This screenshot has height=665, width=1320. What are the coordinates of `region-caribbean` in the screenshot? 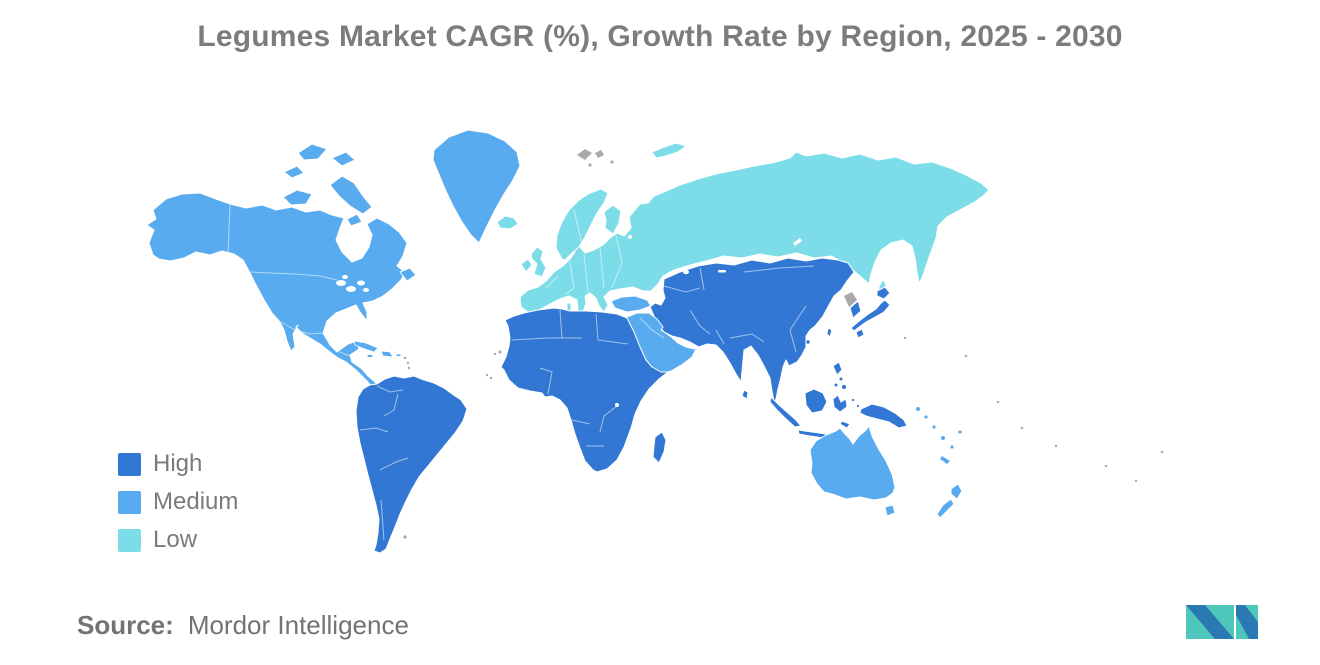 It's located at (377, 349).